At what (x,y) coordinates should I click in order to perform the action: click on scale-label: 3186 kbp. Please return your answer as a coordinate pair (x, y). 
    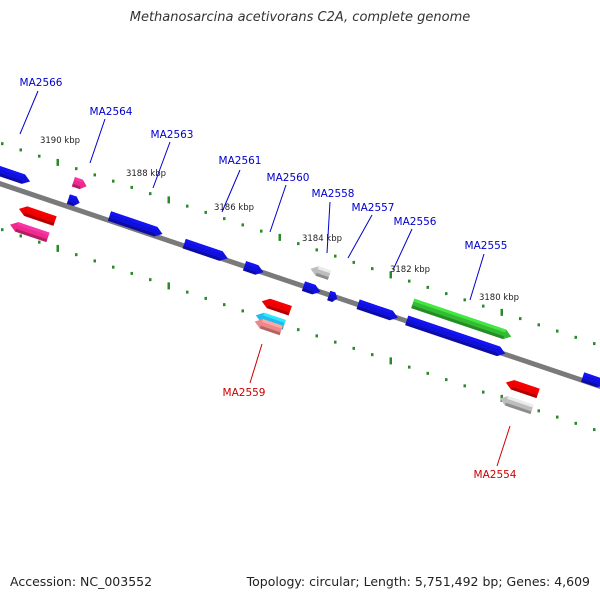
    Looking at the image, I should click on (234, 208).